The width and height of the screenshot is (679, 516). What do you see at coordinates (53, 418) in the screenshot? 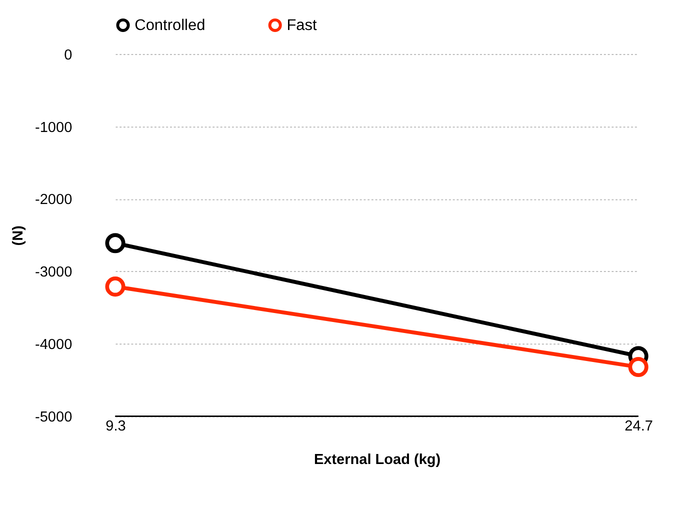
I see `y-tick-label: -5000` at bounding box center [53, 418].